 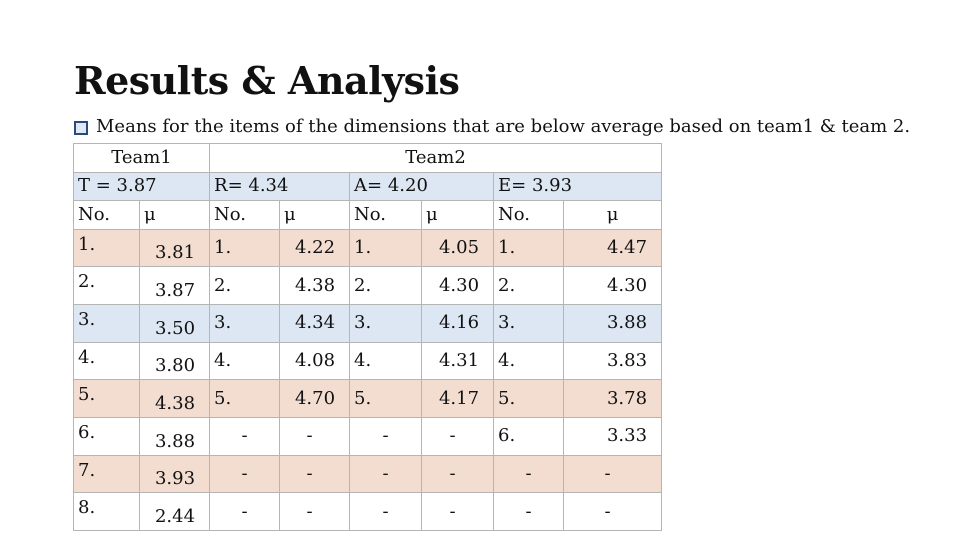 I want to click on mean-value-cell: 4.70, so click(x=315, y=399).